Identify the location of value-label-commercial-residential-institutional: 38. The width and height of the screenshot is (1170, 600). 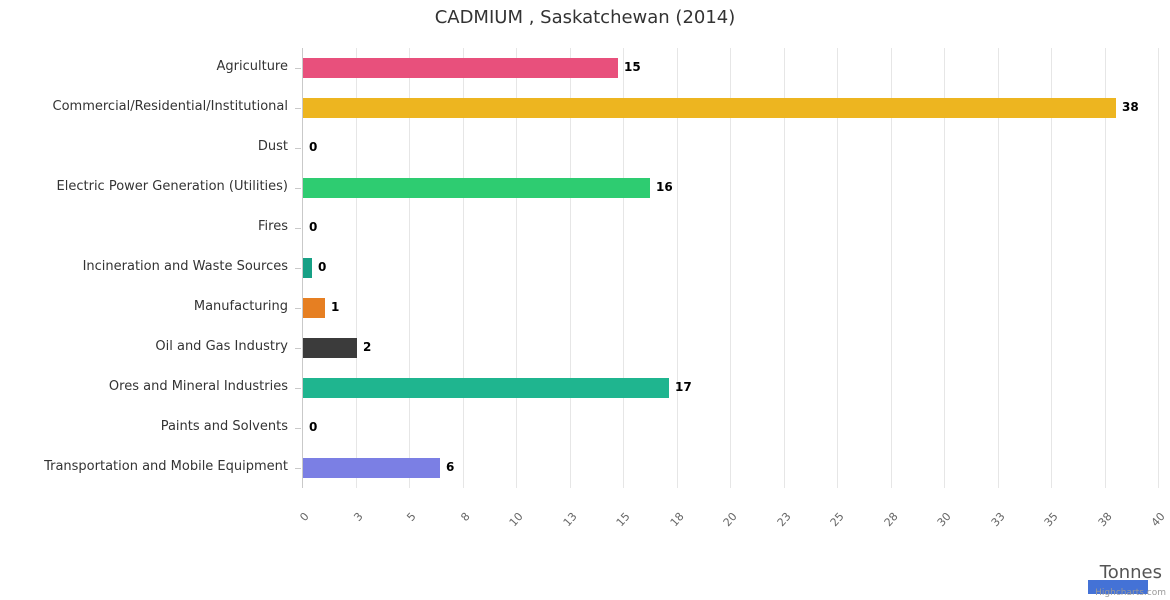
(1130, 107).